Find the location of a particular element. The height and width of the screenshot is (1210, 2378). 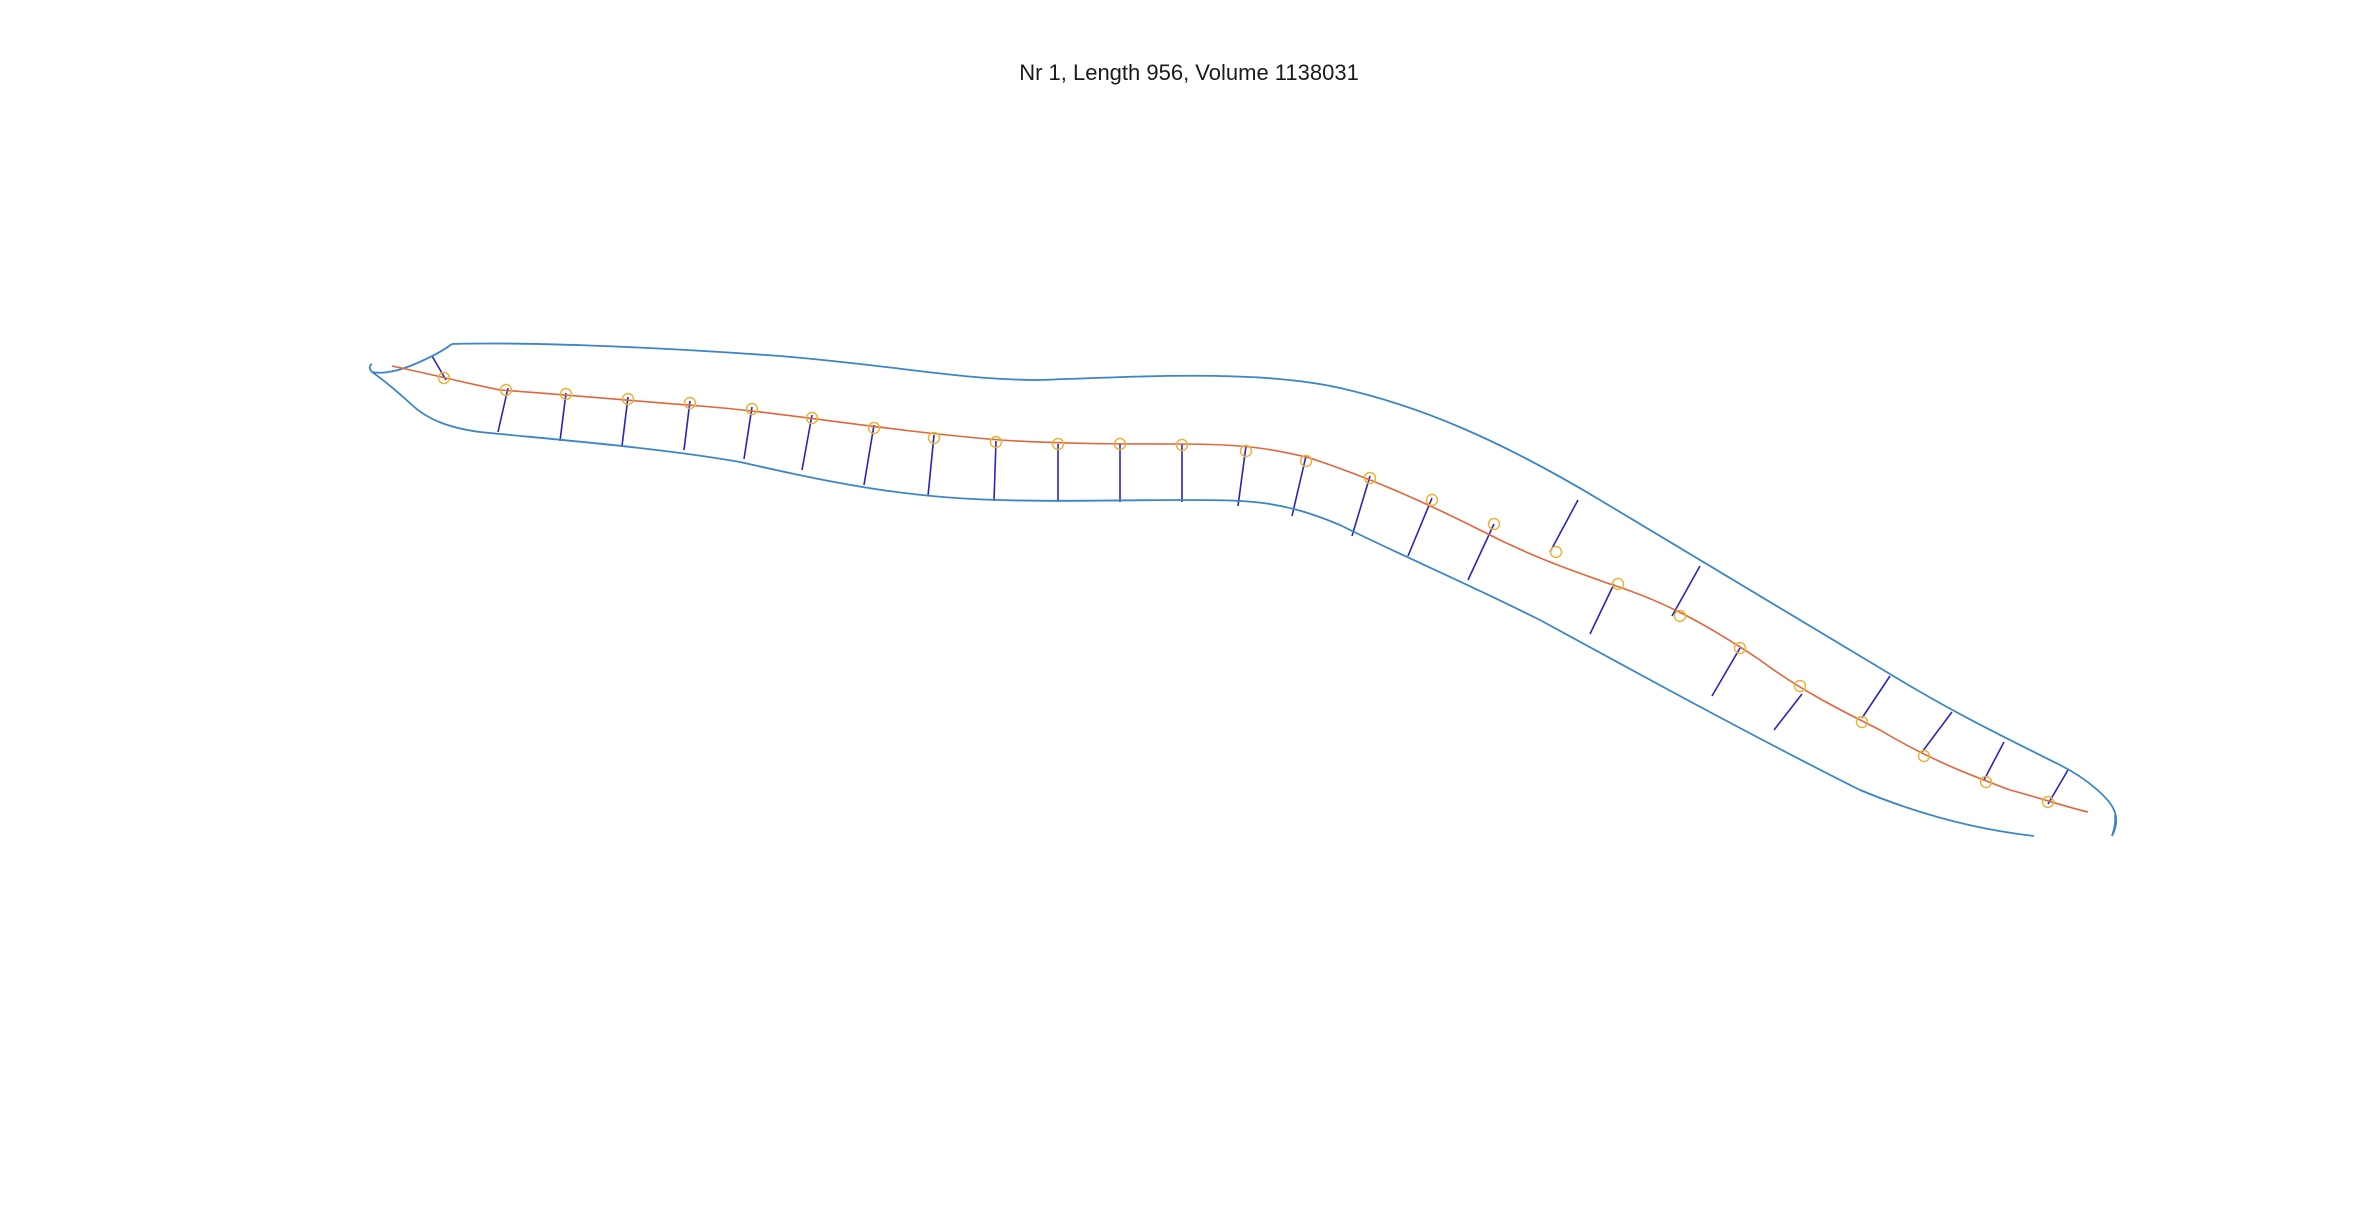

figure-title: Nr 1, Length 956, Volume 1138031 is located at coordinates (1189, 72).